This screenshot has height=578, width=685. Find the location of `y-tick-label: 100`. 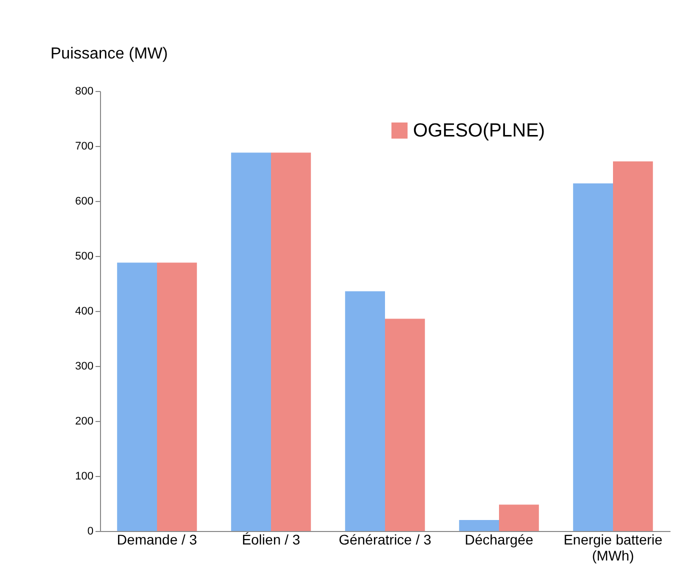

y-tick-label: 100 is located at coordinates (84, 476).